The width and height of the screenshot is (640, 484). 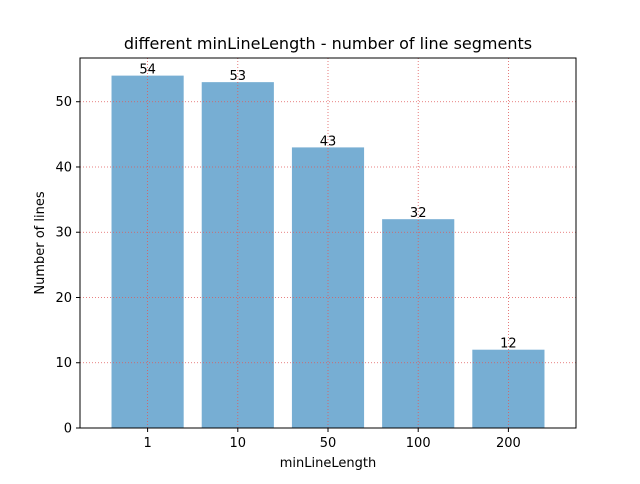 I want to click on x-tick-label: 200, so click(x=508, y=443).